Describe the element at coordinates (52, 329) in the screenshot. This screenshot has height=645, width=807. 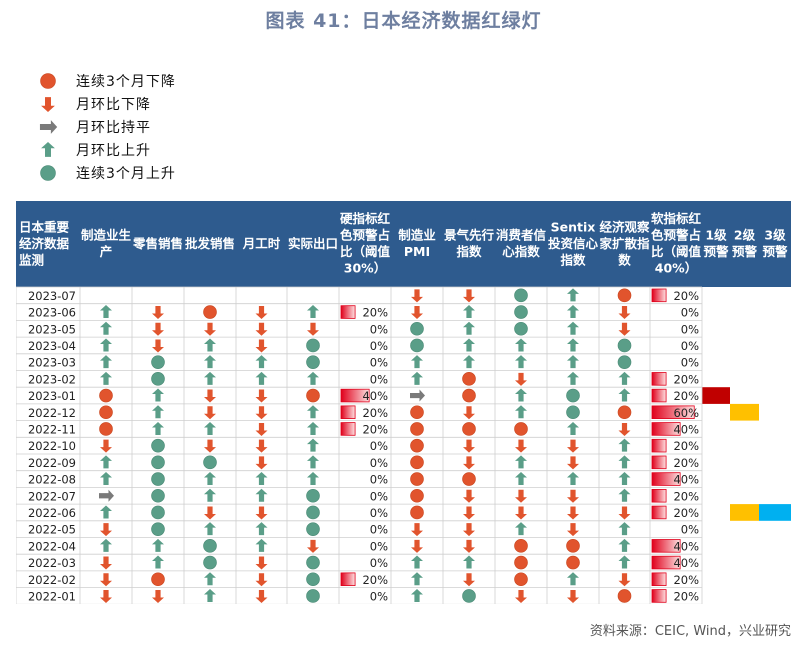
I see `row-date: 2023-05` at that location.